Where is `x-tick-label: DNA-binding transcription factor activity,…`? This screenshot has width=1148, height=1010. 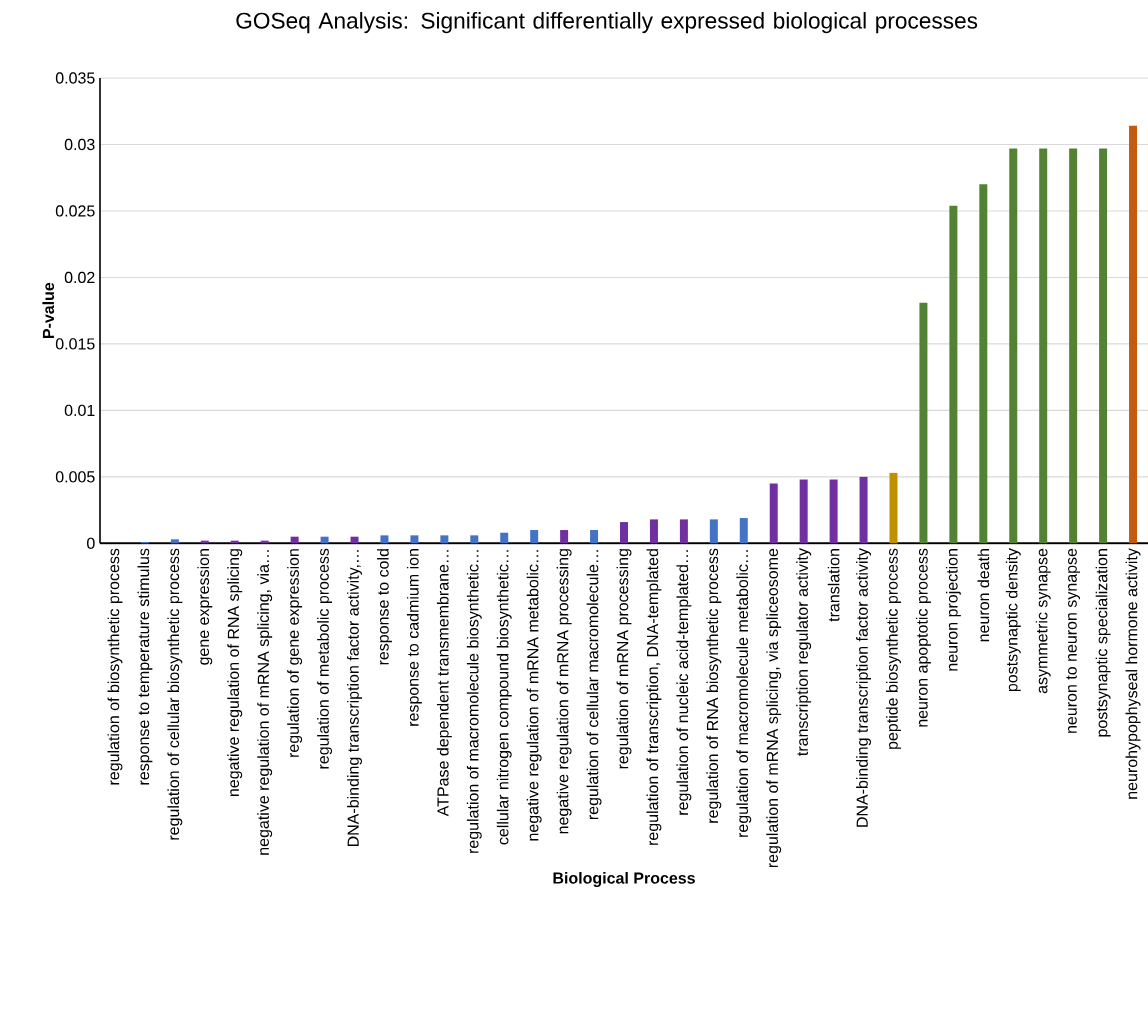 x-tick-label: DNA-binding transcription factor activity,… is located at coordinates (354, 698).